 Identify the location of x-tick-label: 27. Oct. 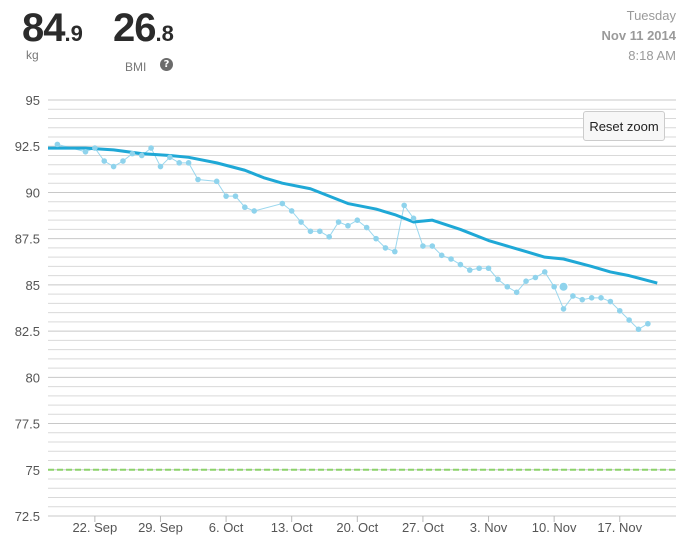
(423, 527).